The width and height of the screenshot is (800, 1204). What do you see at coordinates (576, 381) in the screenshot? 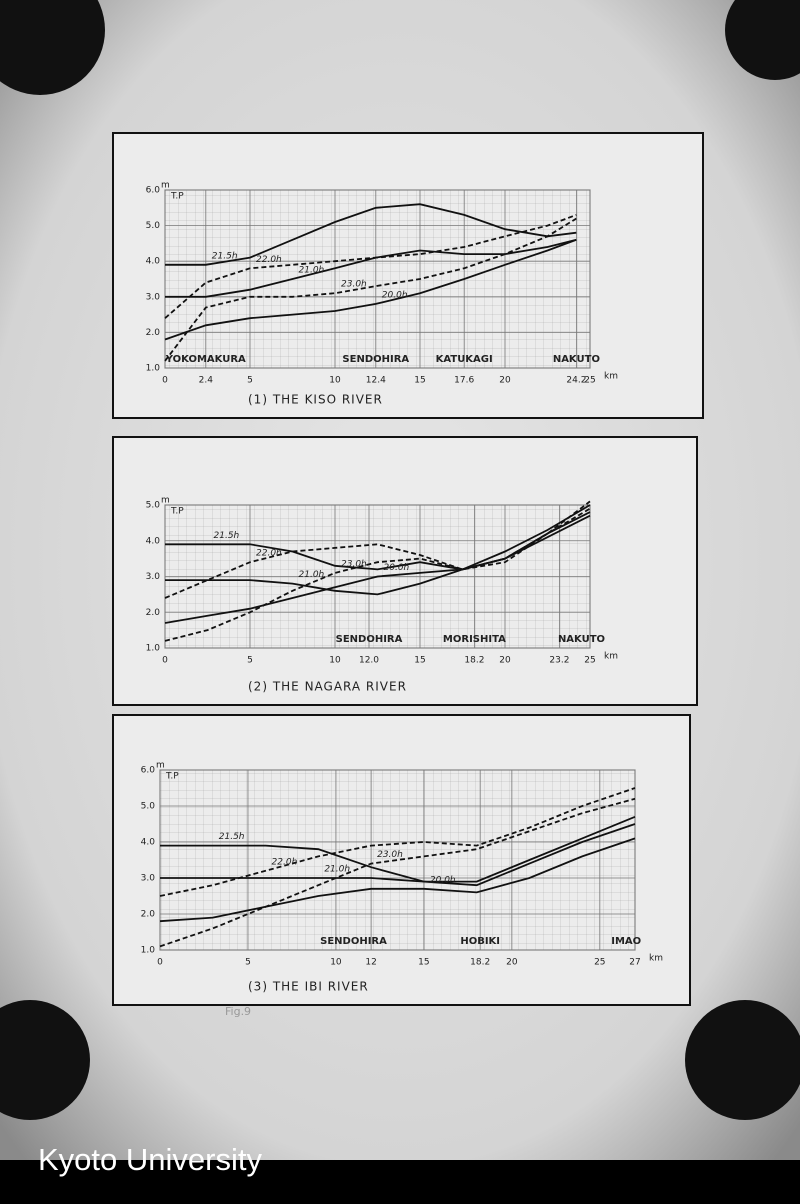
I see `x-tick-label: 24.2` at bounding box center [576, 381].